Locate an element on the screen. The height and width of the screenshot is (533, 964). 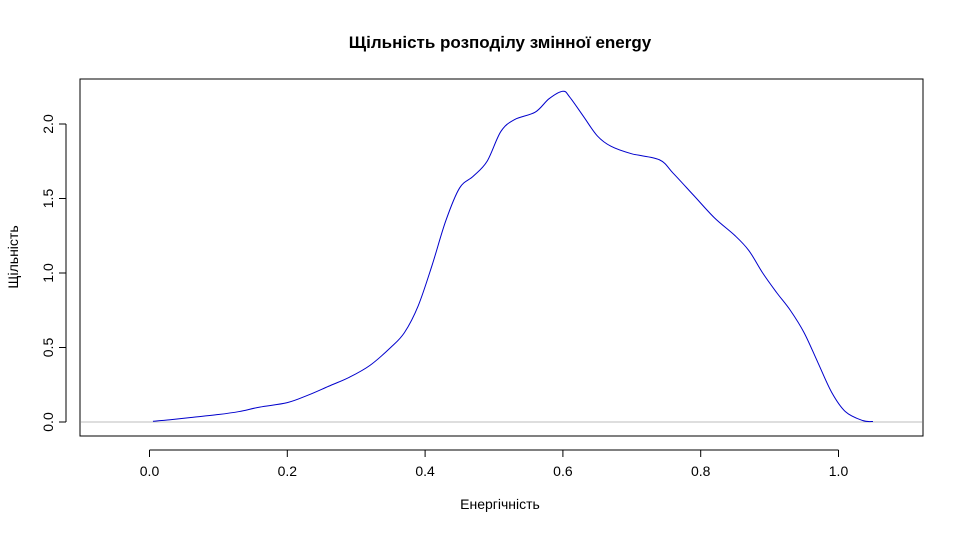
x-tick-label: 0.4 is located at coordinates (425, 471).